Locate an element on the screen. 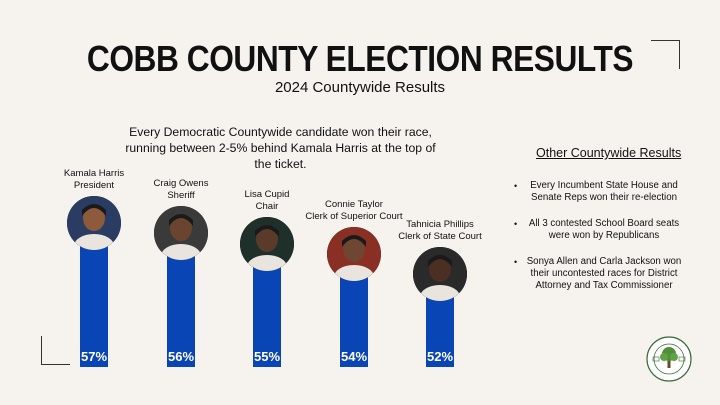 This screenshot has width=720, height=405. data-label: 56% is located at coordinates (181, 356).